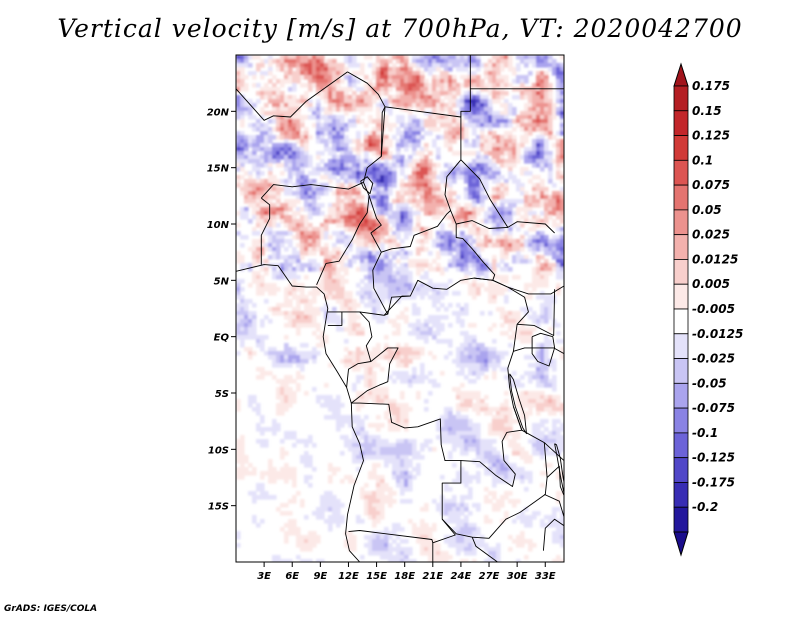 Image resolution: width=800 pixels, height=618 pixels. I want to click on grads-credit: GrADS: IGES/COLA, so click(51, 609).